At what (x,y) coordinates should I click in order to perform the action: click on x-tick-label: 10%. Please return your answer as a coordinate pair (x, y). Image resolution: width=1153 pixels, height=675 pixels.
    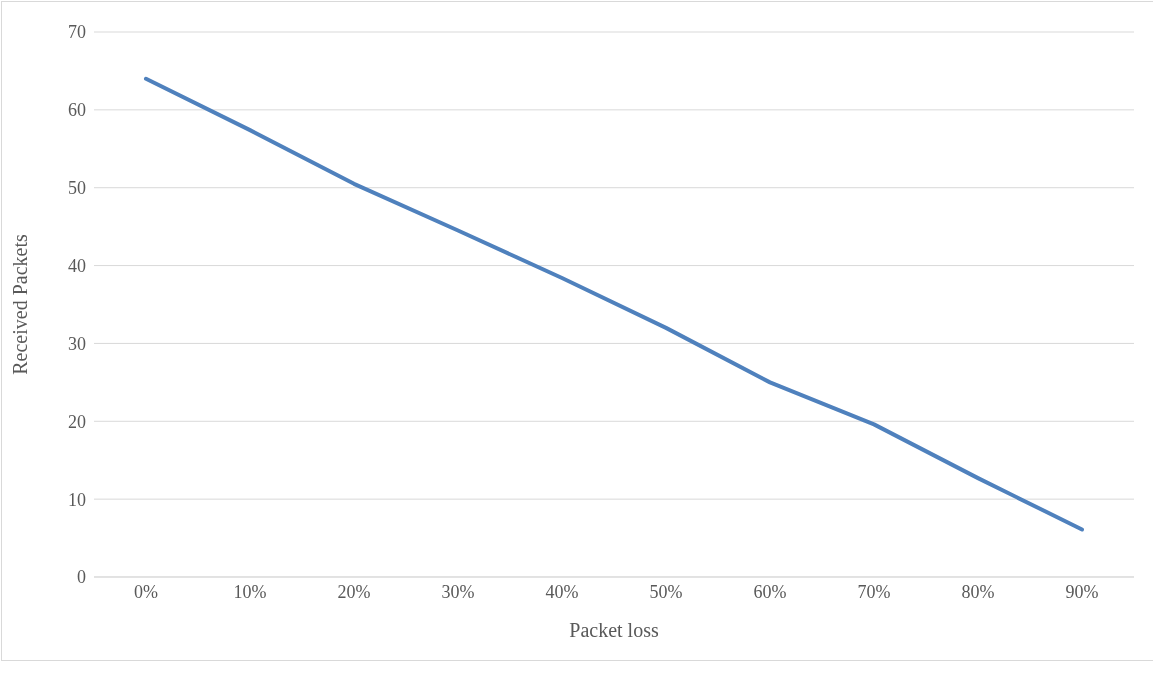
    Looking at the image, I should click on (250, 591).